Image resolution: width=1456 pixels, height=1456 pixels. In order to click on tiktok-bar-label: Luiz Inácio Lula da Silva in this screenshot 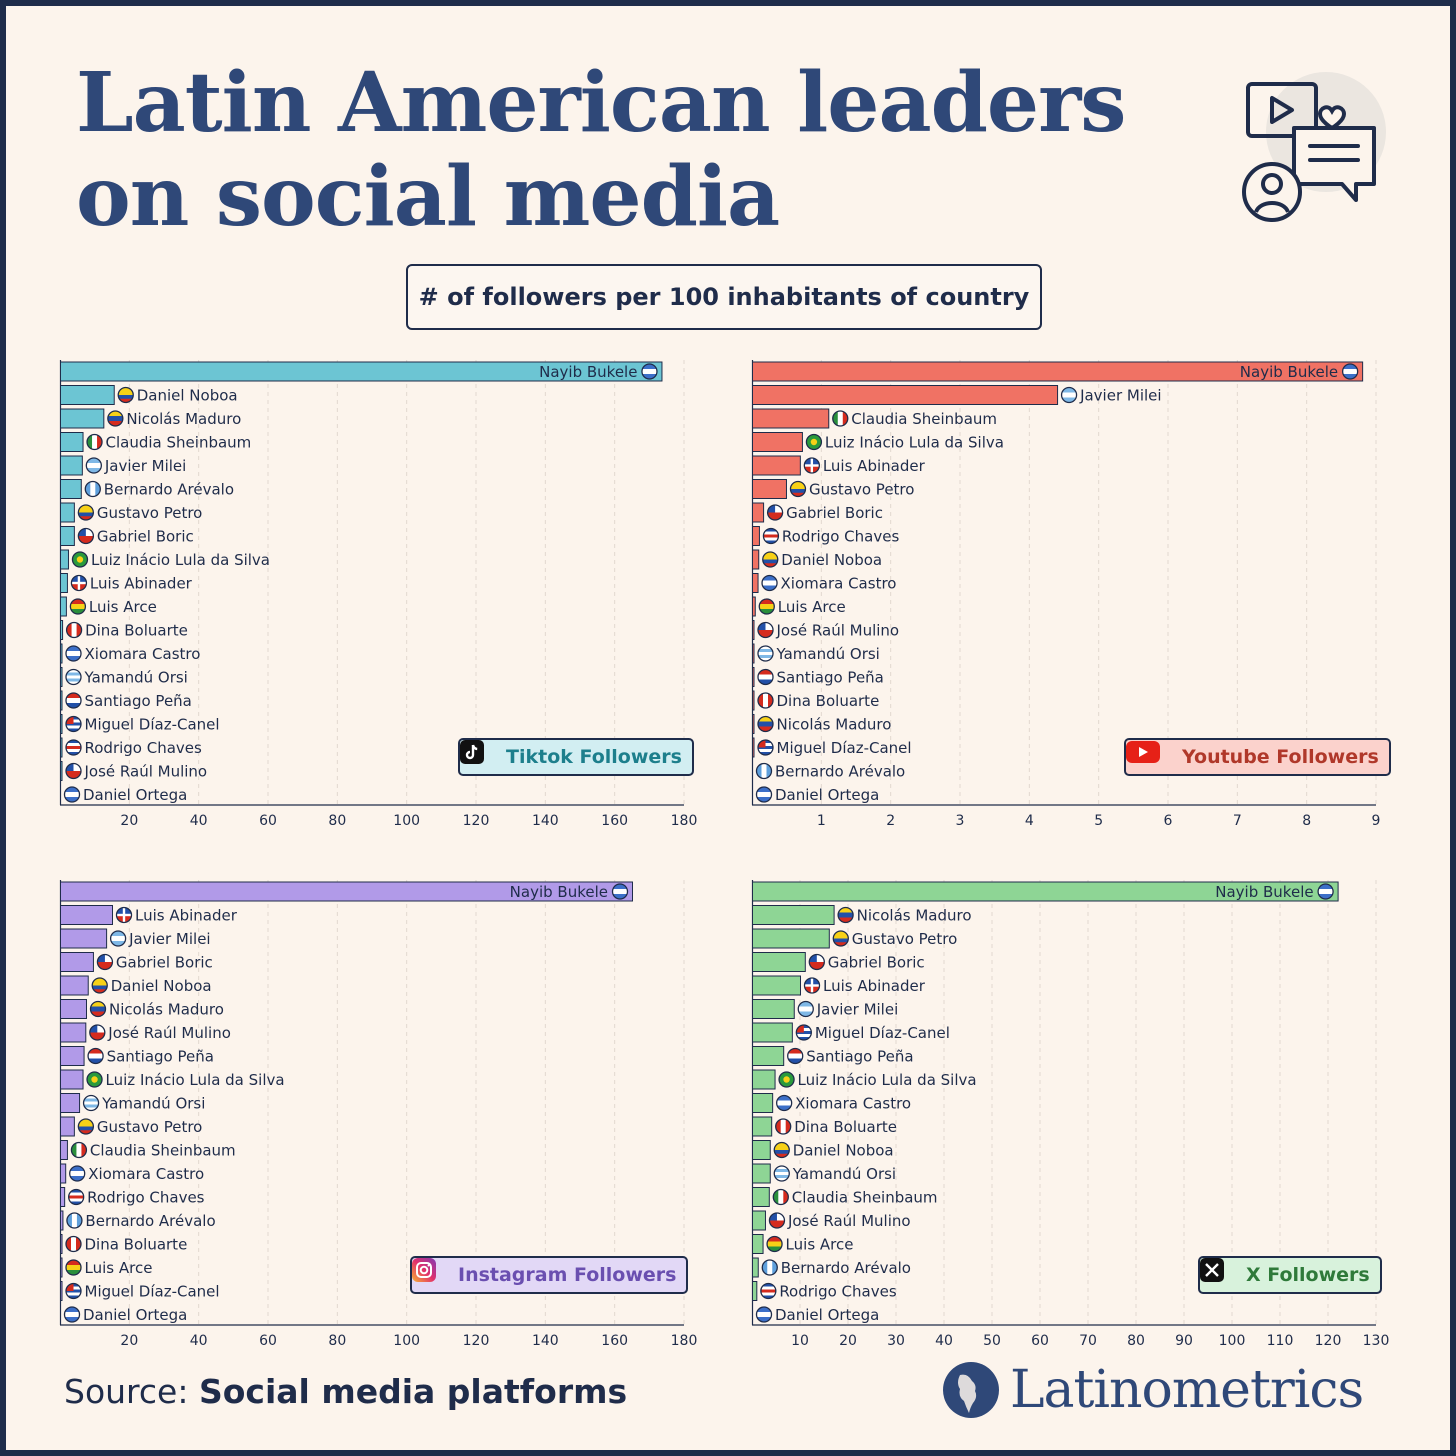, I will do `click(180, 560)`.